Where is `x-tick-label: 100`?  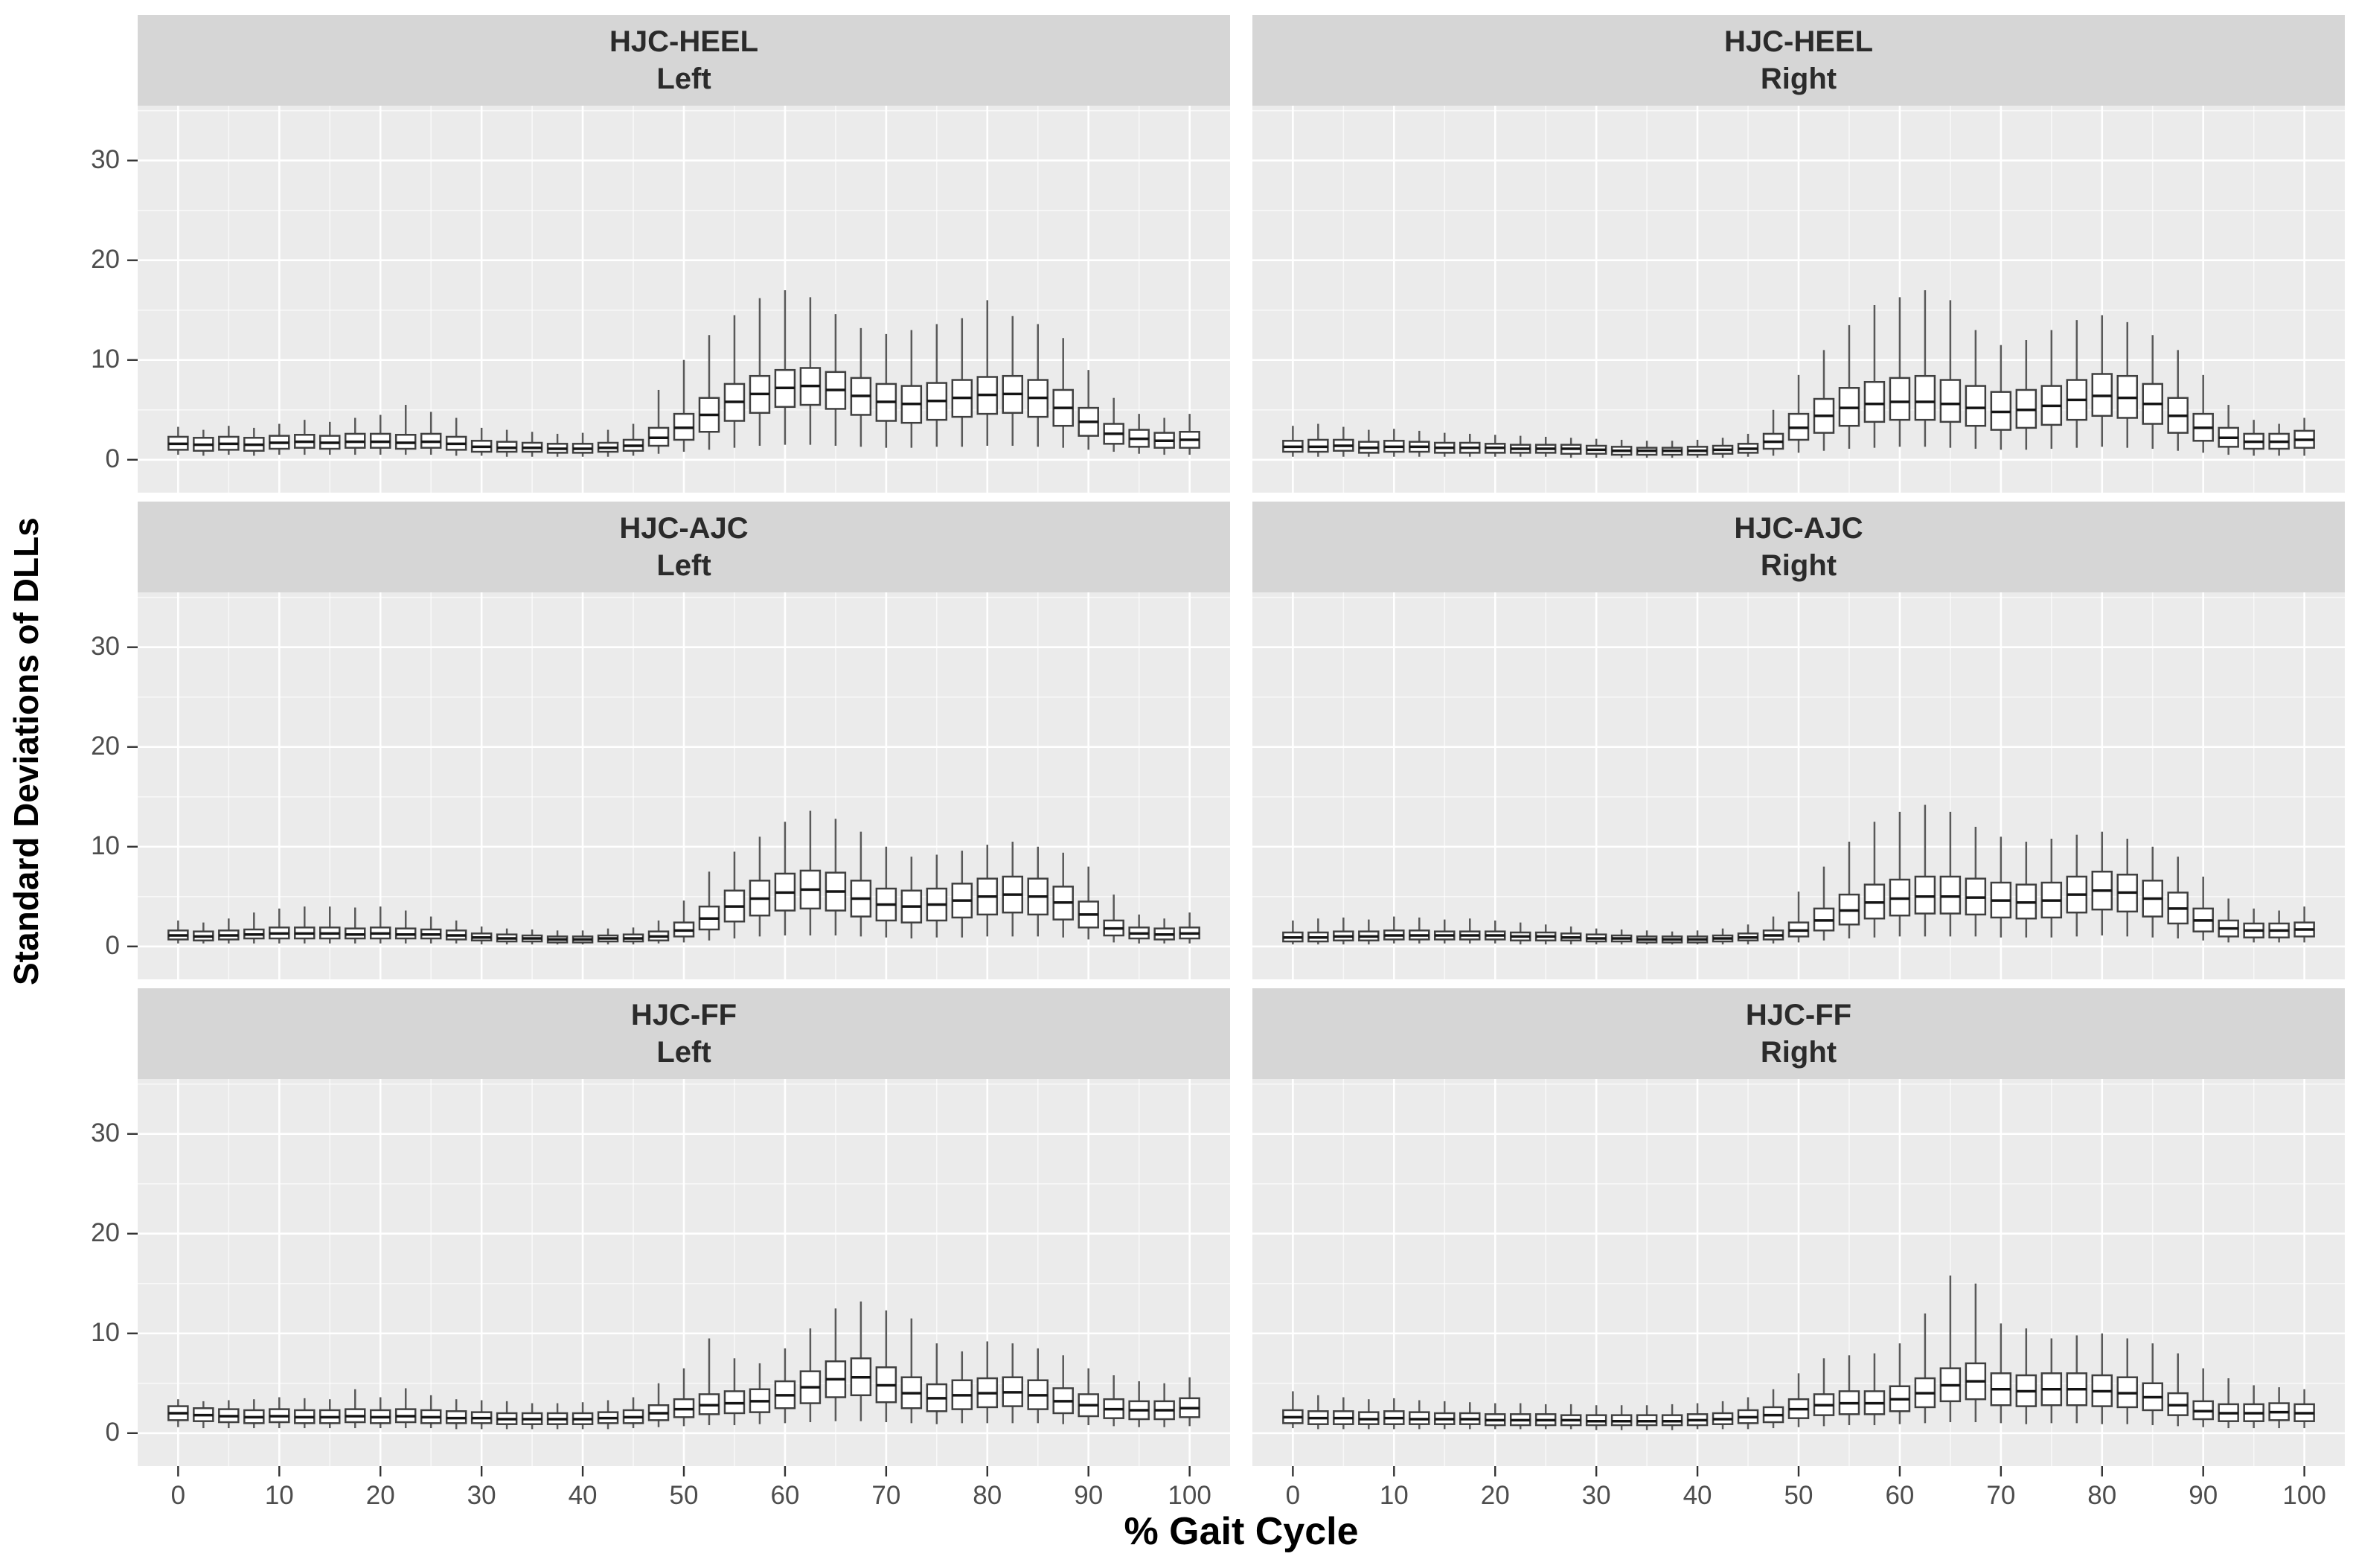 x-tick-label: 100 is located at coordinates (2304, 1495).